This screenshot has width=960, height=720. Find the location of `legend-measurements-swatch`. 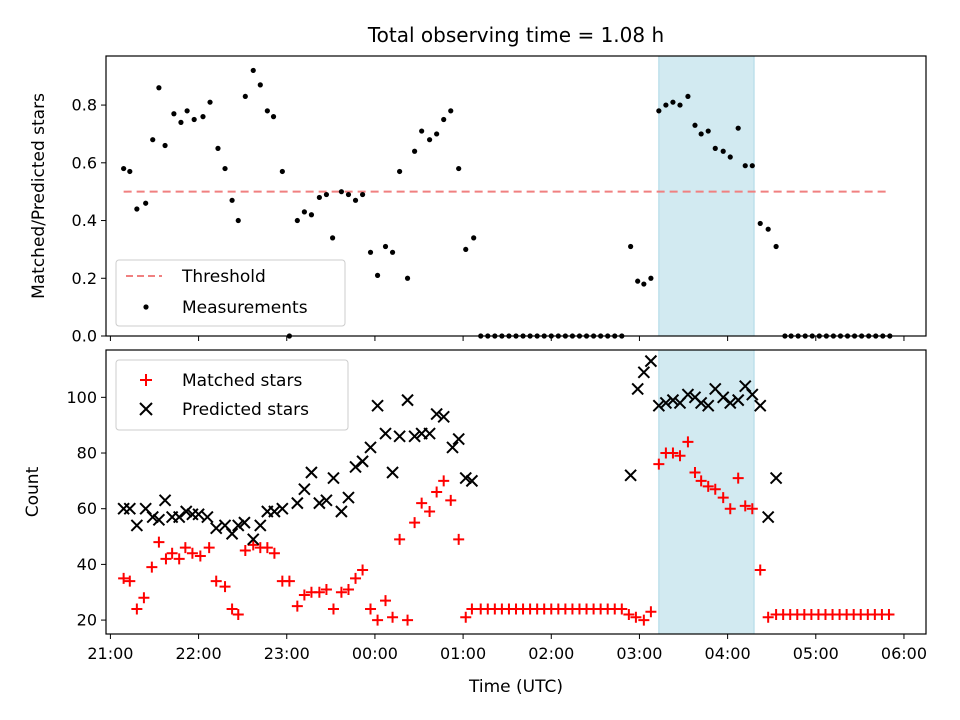

legend-measurements-swatch is located at coordinates (146, 307).